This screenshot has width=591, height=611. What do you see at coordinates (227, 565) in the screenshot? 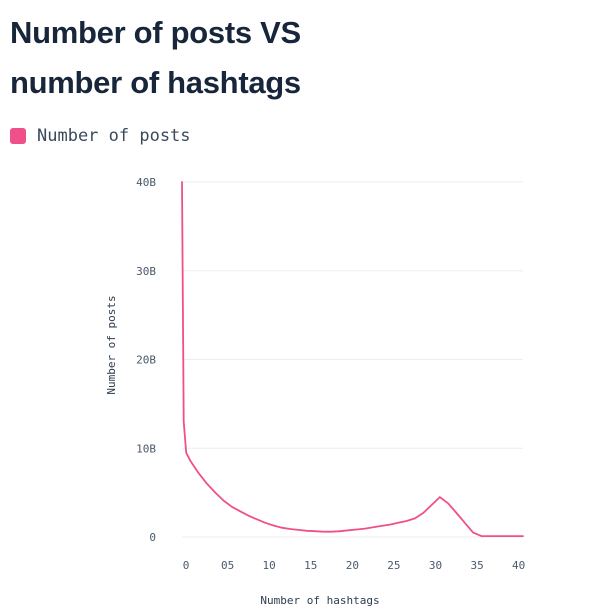
I see `x-tick-label: 05` at bounding box center [227, 565].